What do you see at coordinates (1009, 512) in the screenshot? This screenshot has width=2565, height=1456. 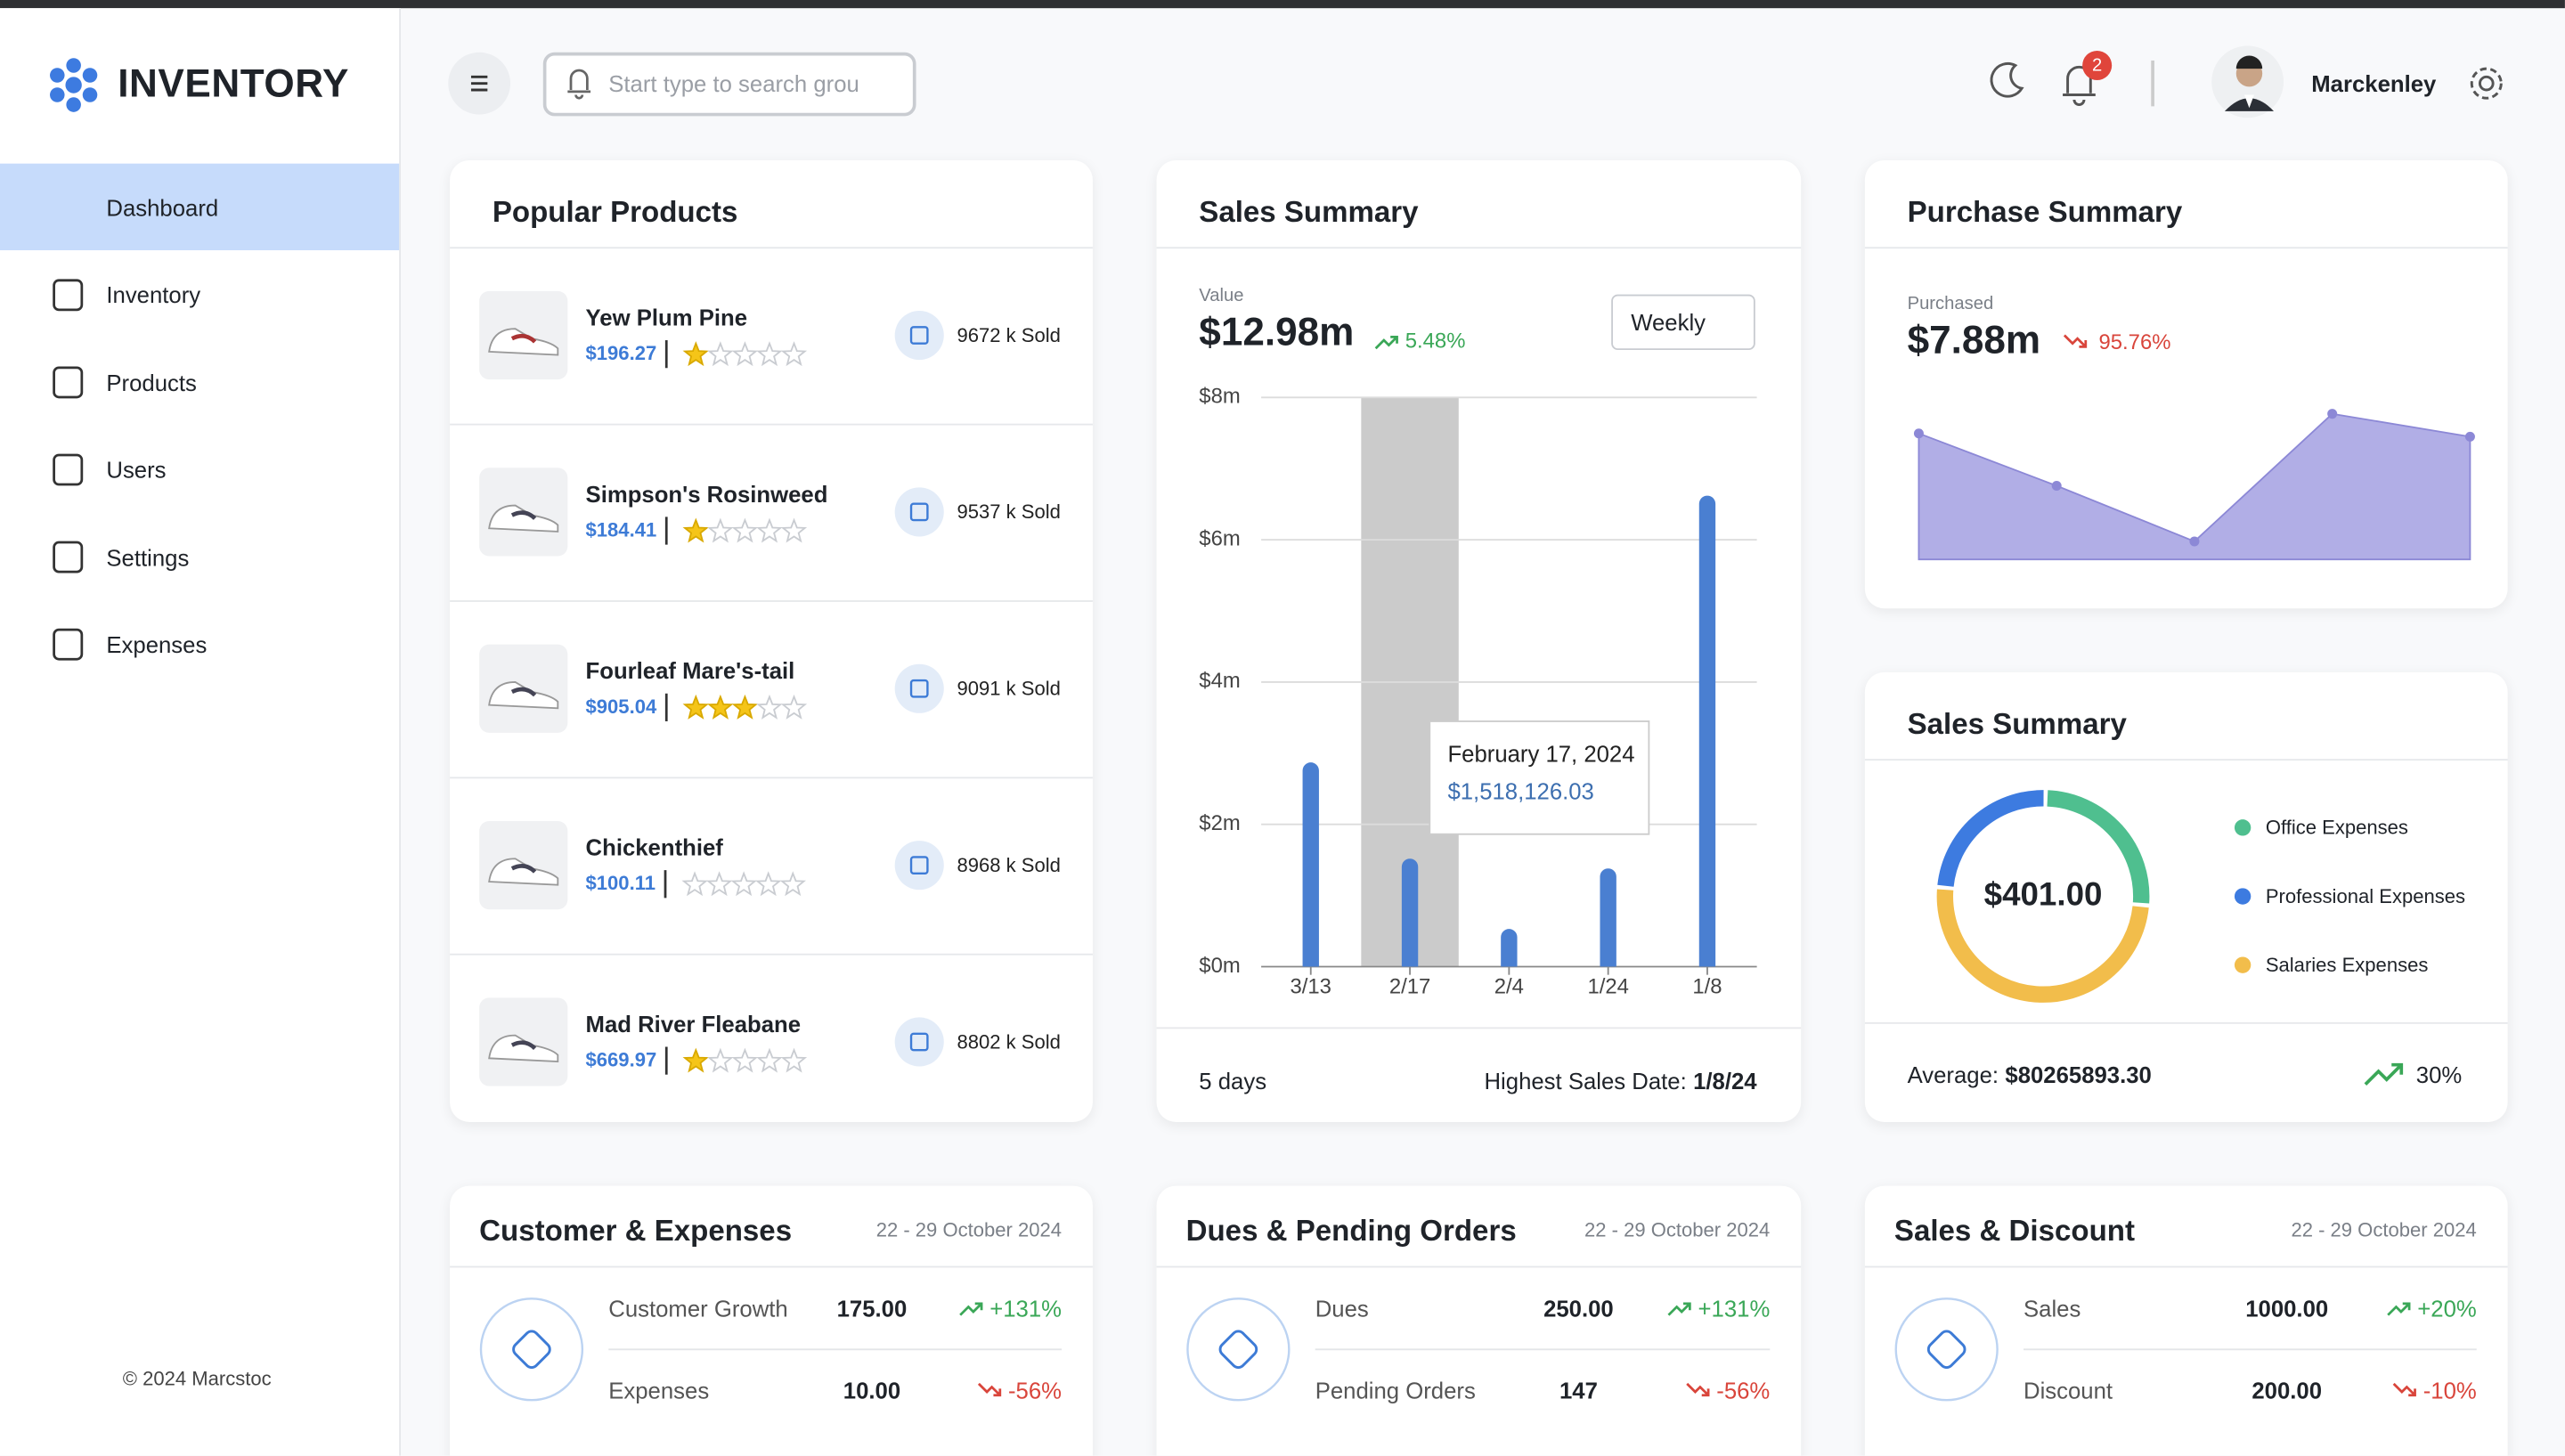 I see `sold-count: 9537 k Sold` at bounding box center [1009, 512].